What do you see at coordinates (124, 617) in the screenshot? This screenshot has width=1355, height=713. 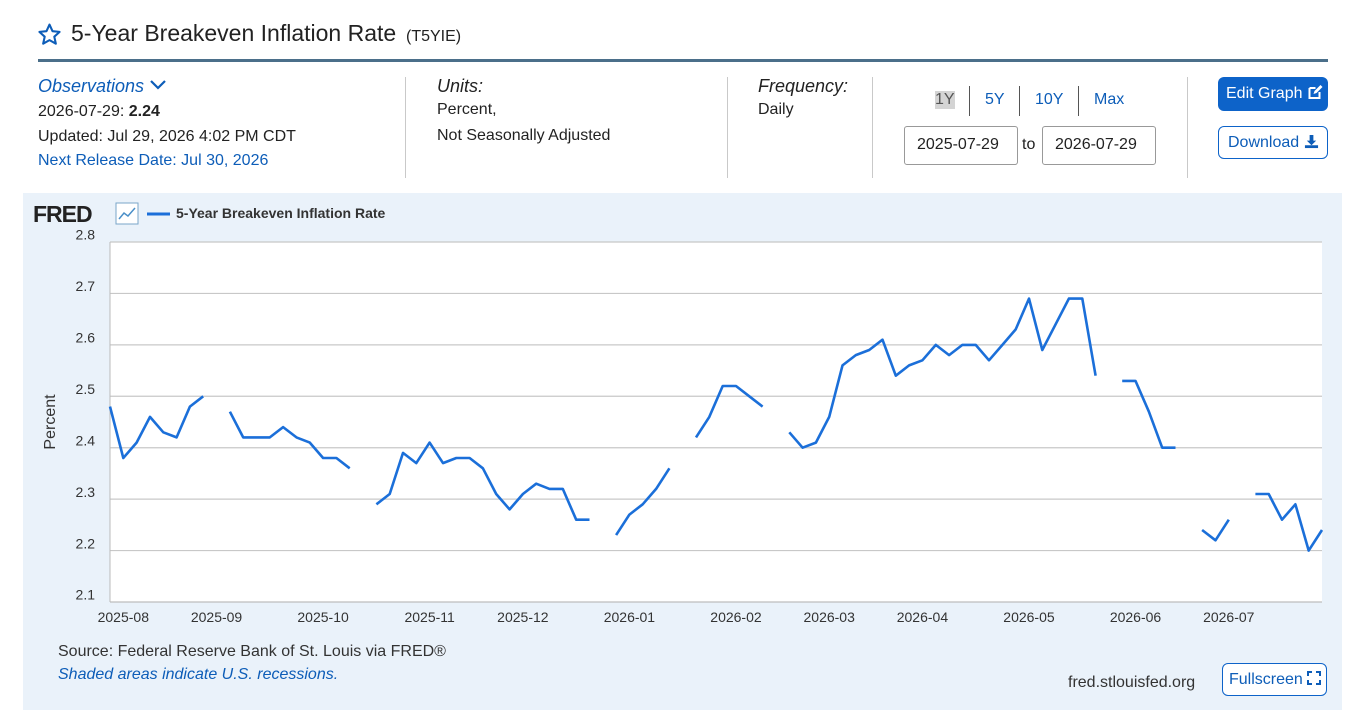 I see `x-tick-label: 2025-08` at bounding box center [124, 617].